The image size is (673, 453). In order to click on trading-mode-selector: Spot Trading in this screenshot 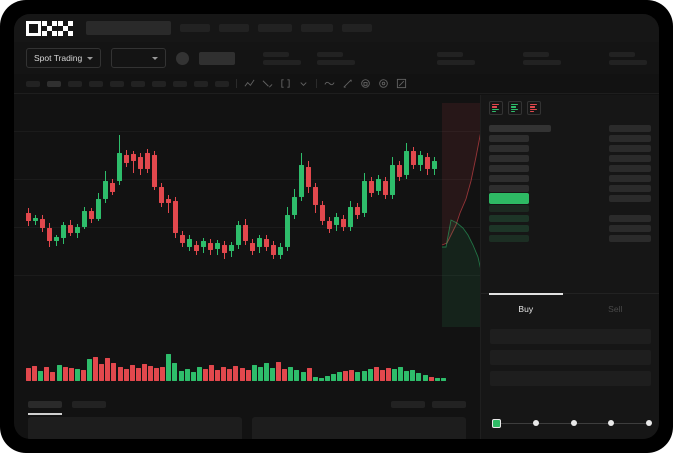, I will do `click(64, 58)`.